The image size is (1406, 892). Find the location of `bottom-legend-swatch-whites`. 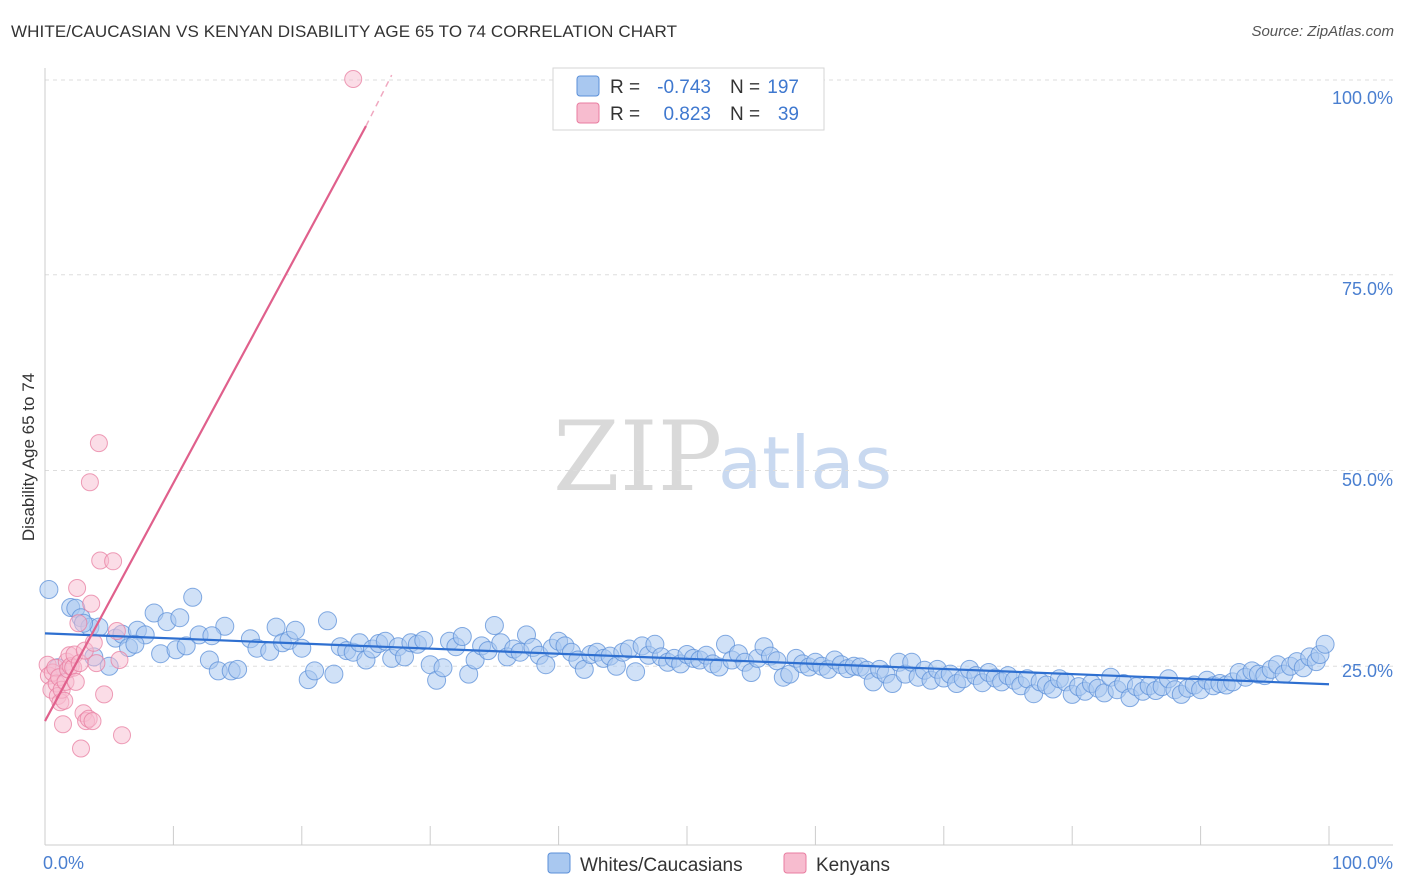

bottom-legend-swatch-whites is located at coordinates (559, 863).